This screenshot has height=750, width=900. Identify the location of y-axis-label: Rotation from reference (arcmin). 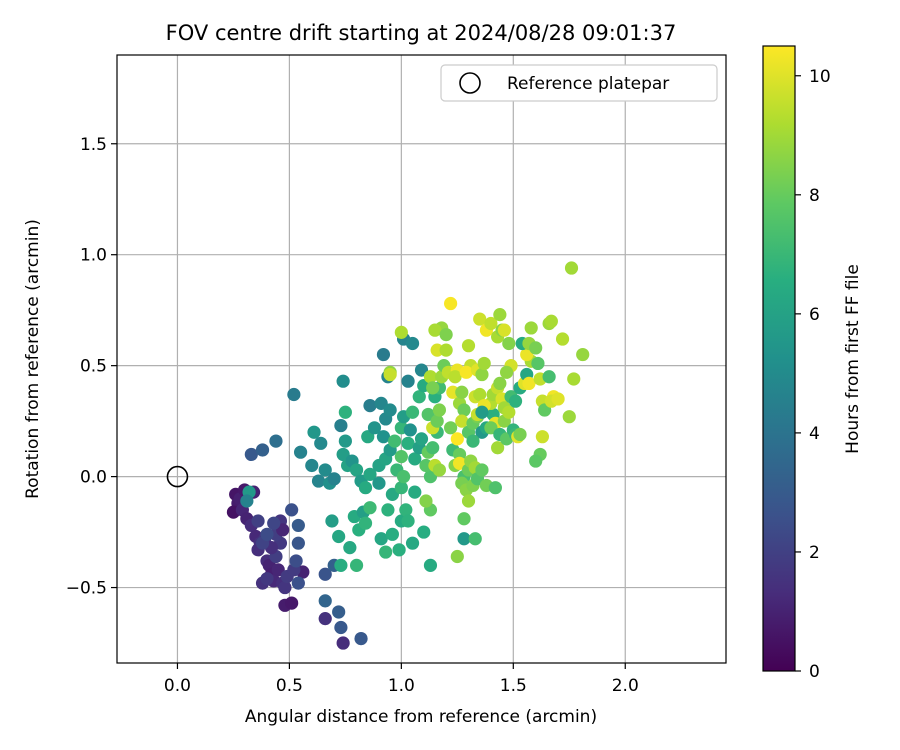
(33, 359).